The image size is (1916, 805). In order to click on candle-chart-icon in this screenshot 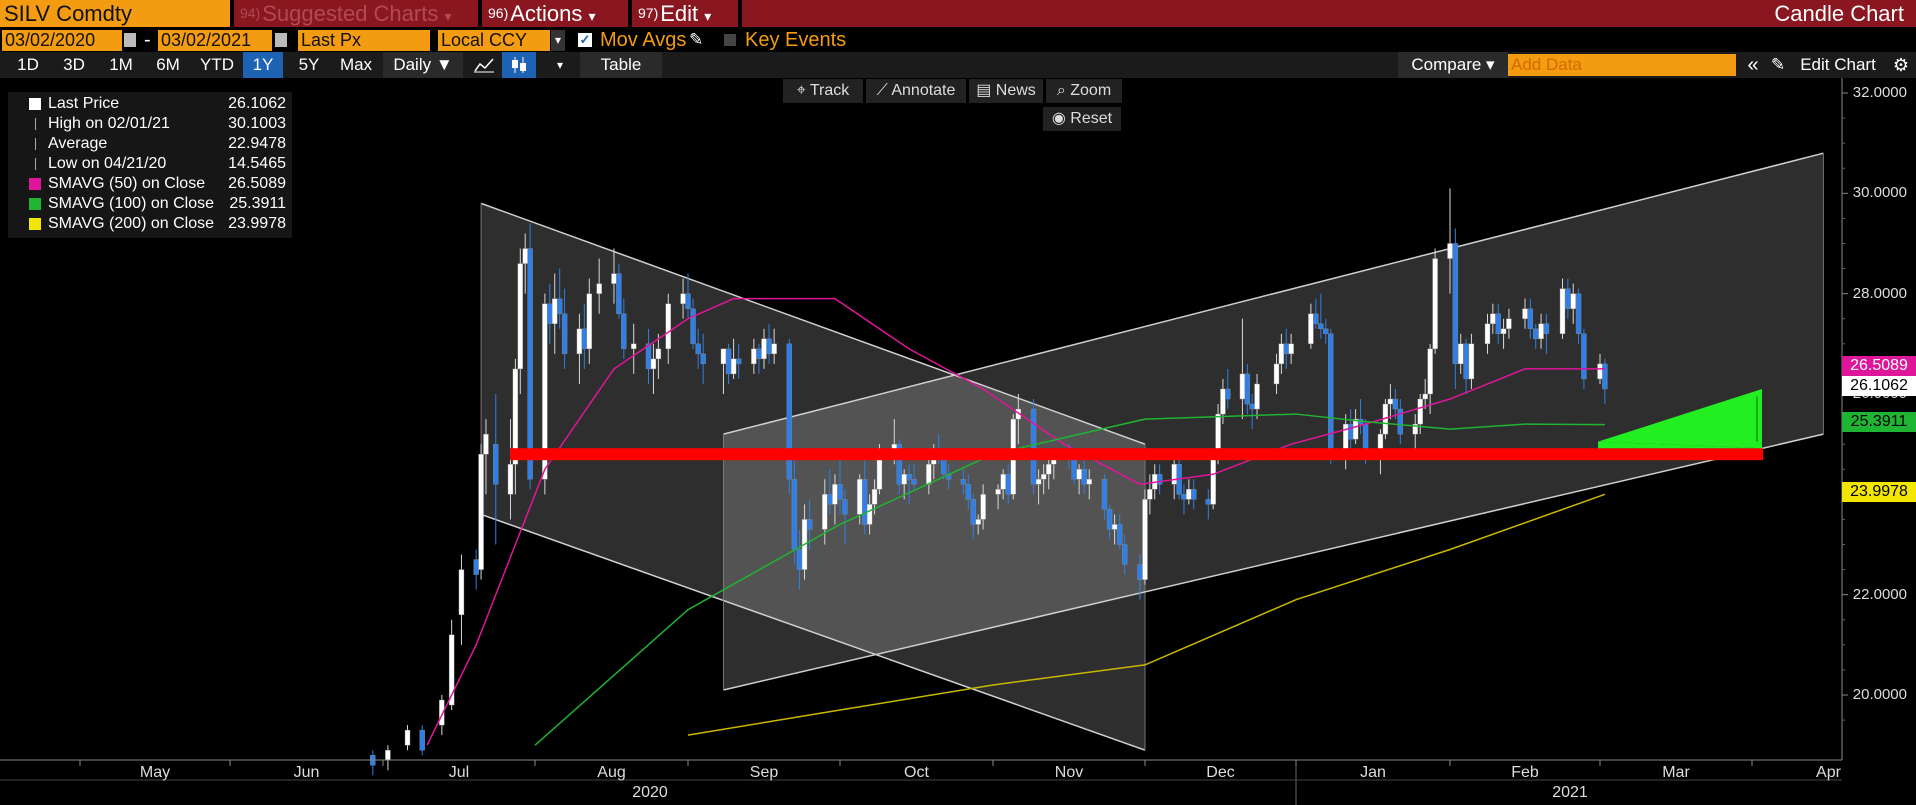, I will do `click(519, 65)`.